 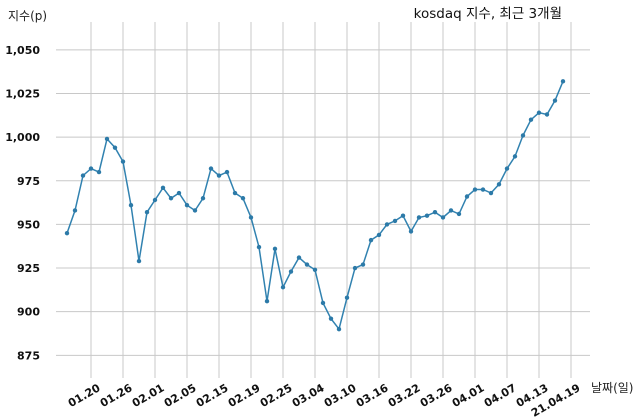 What do you see at coordinates (436, 395) in the screenshot?
I see `x-tick-label: 03.26` at bounding box center [436, 395].